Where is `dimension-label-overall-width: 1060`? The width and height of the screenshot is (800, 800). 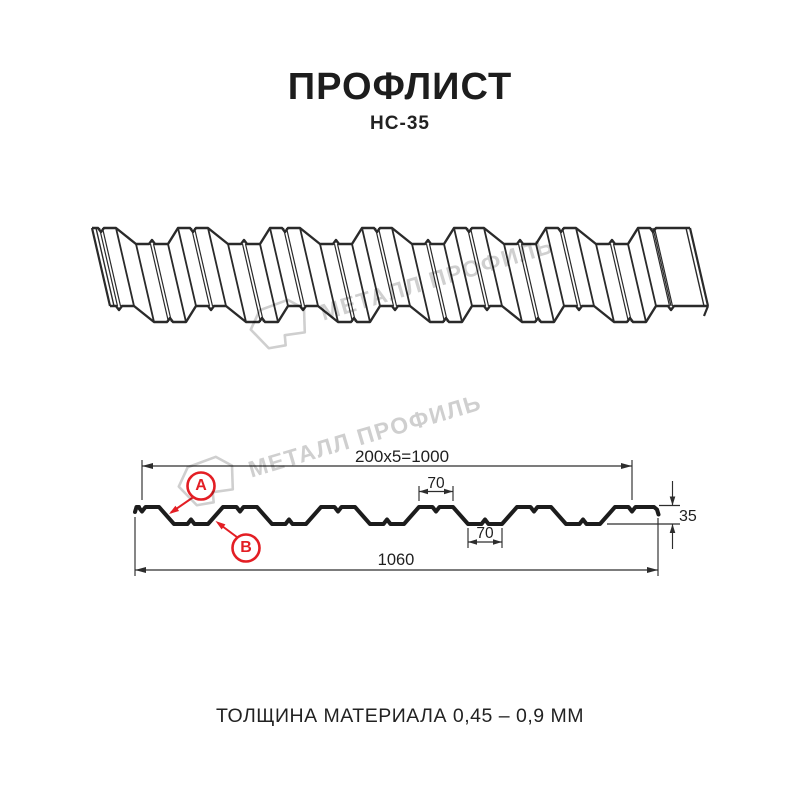
dimension-label-overall-width: 1060 is located at coordinates (396, 560).